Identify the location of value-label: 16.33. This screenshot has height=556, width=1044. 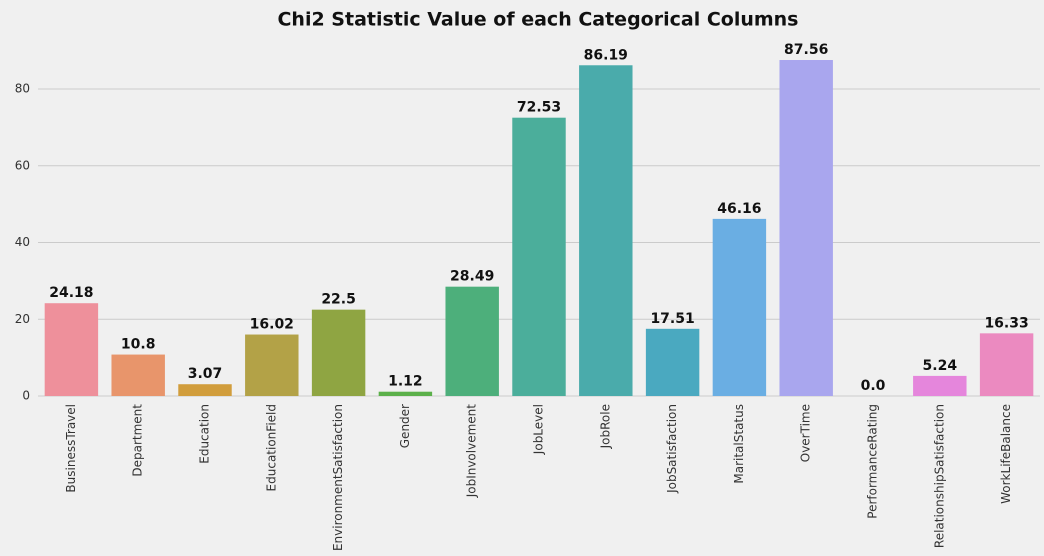
(1006, 323).